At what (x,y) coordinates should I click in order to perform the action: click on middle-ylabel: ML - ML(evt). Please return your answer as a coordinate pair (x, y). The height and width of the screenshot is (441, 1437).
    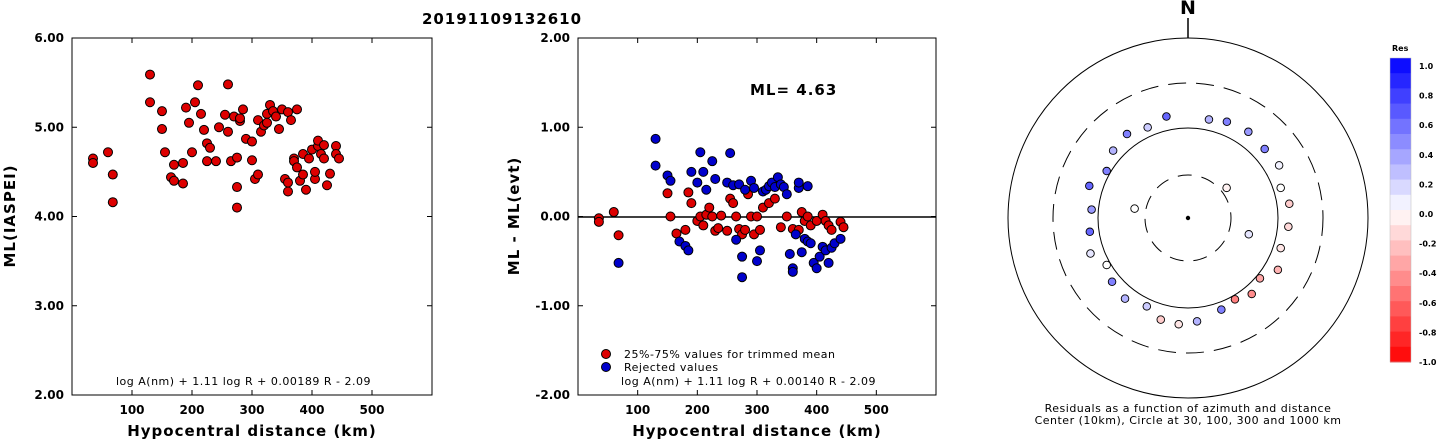
    Looking at the image, I should click on (514, 216).